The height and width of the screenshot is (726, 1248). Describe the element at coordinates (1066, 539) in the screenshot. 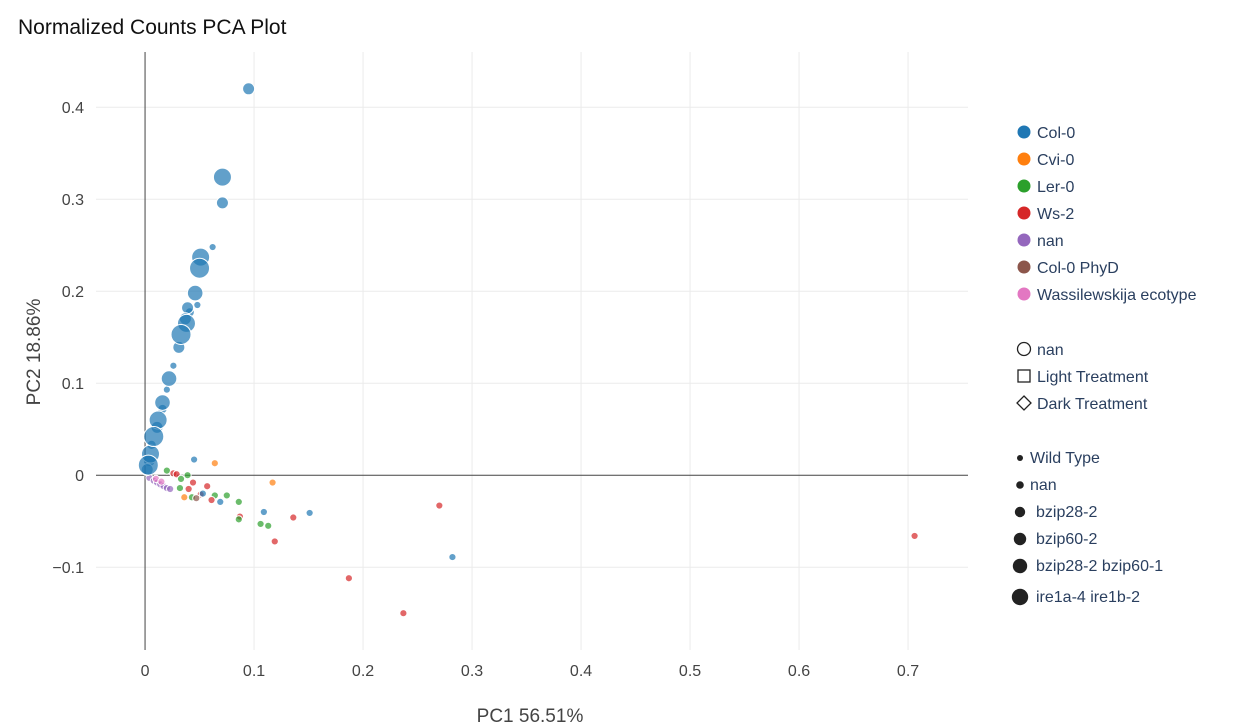

I see `legend-size-label: bzip60-2` at that location.